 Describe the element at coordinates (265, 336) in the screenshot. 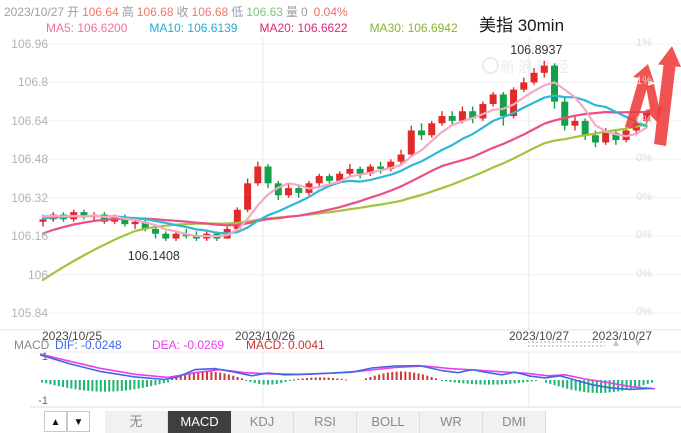

I see `date-axis-label: 2023/10/26` at that location.